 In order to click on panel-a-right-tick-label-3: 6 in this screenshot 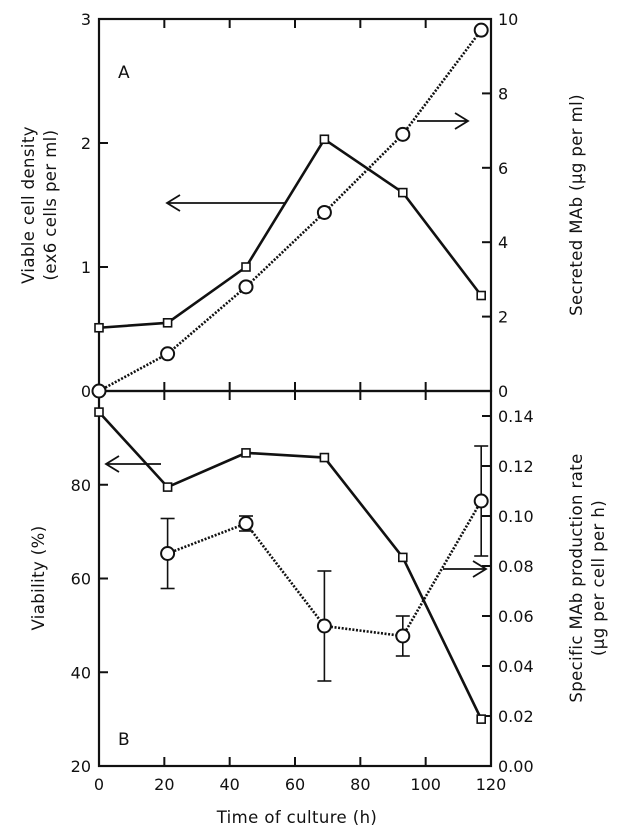, I will do `click(503, 168)`.